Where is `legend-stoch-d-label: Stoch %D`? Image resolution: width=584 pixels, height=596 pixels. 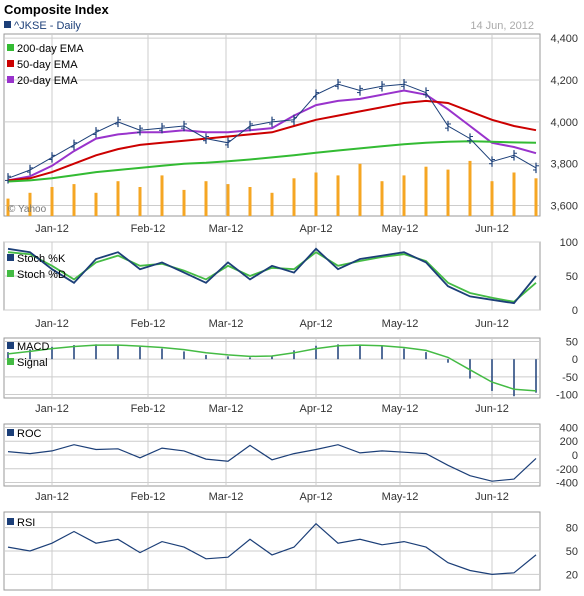
legend-stoch-d-label: Stoch %D is located at coordinates (41, 275).